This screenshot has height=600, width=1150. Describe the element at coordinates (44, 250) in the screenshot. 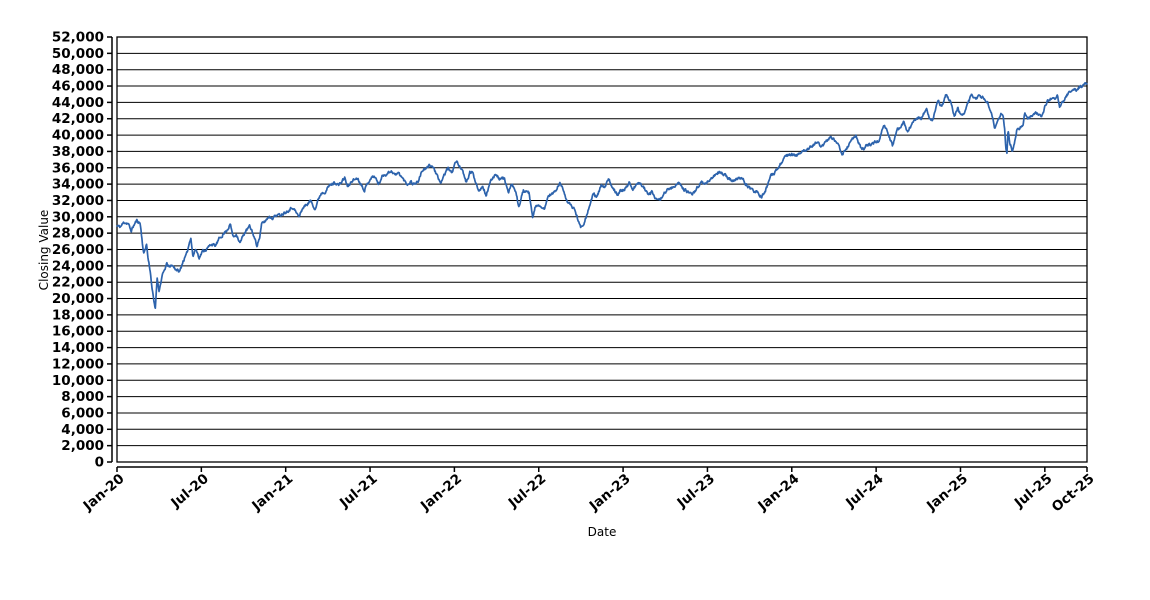

I see `y-axis-title: Closing Value` at that location.